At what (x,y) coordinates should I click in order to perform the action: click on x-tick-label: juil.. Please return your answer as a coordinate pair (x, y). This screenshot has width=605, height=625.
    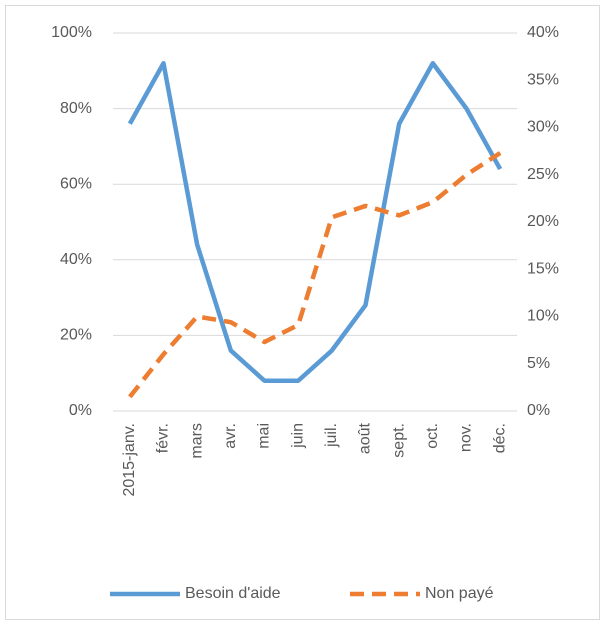
    Looking at the image, I should click on (331, 435).